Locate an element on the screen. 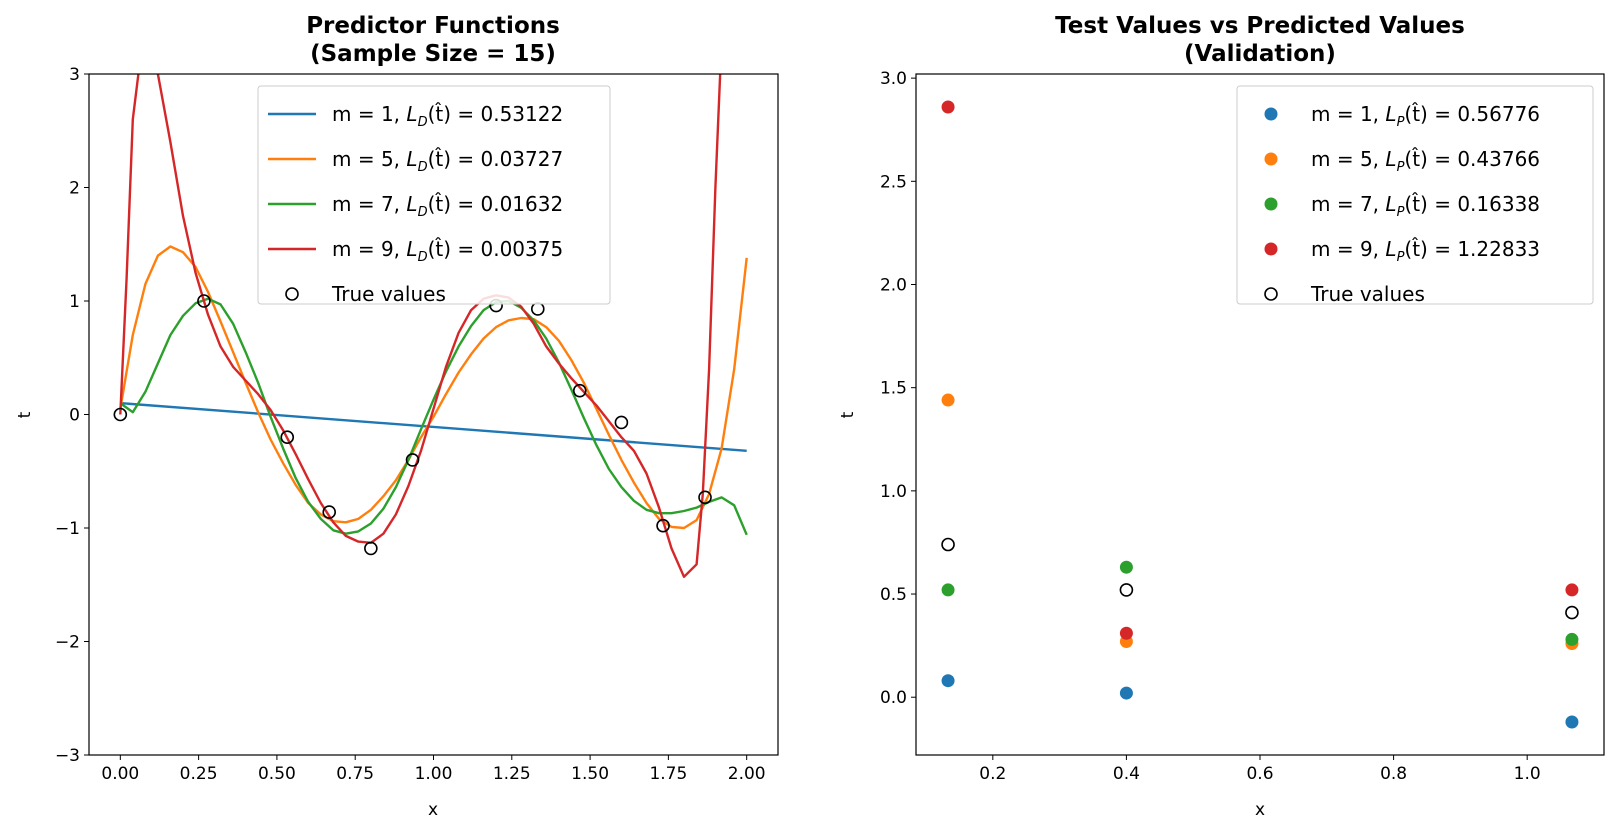  left-chart-title-line2: (Sample Size = 15) is located at coordinates (433, 54).